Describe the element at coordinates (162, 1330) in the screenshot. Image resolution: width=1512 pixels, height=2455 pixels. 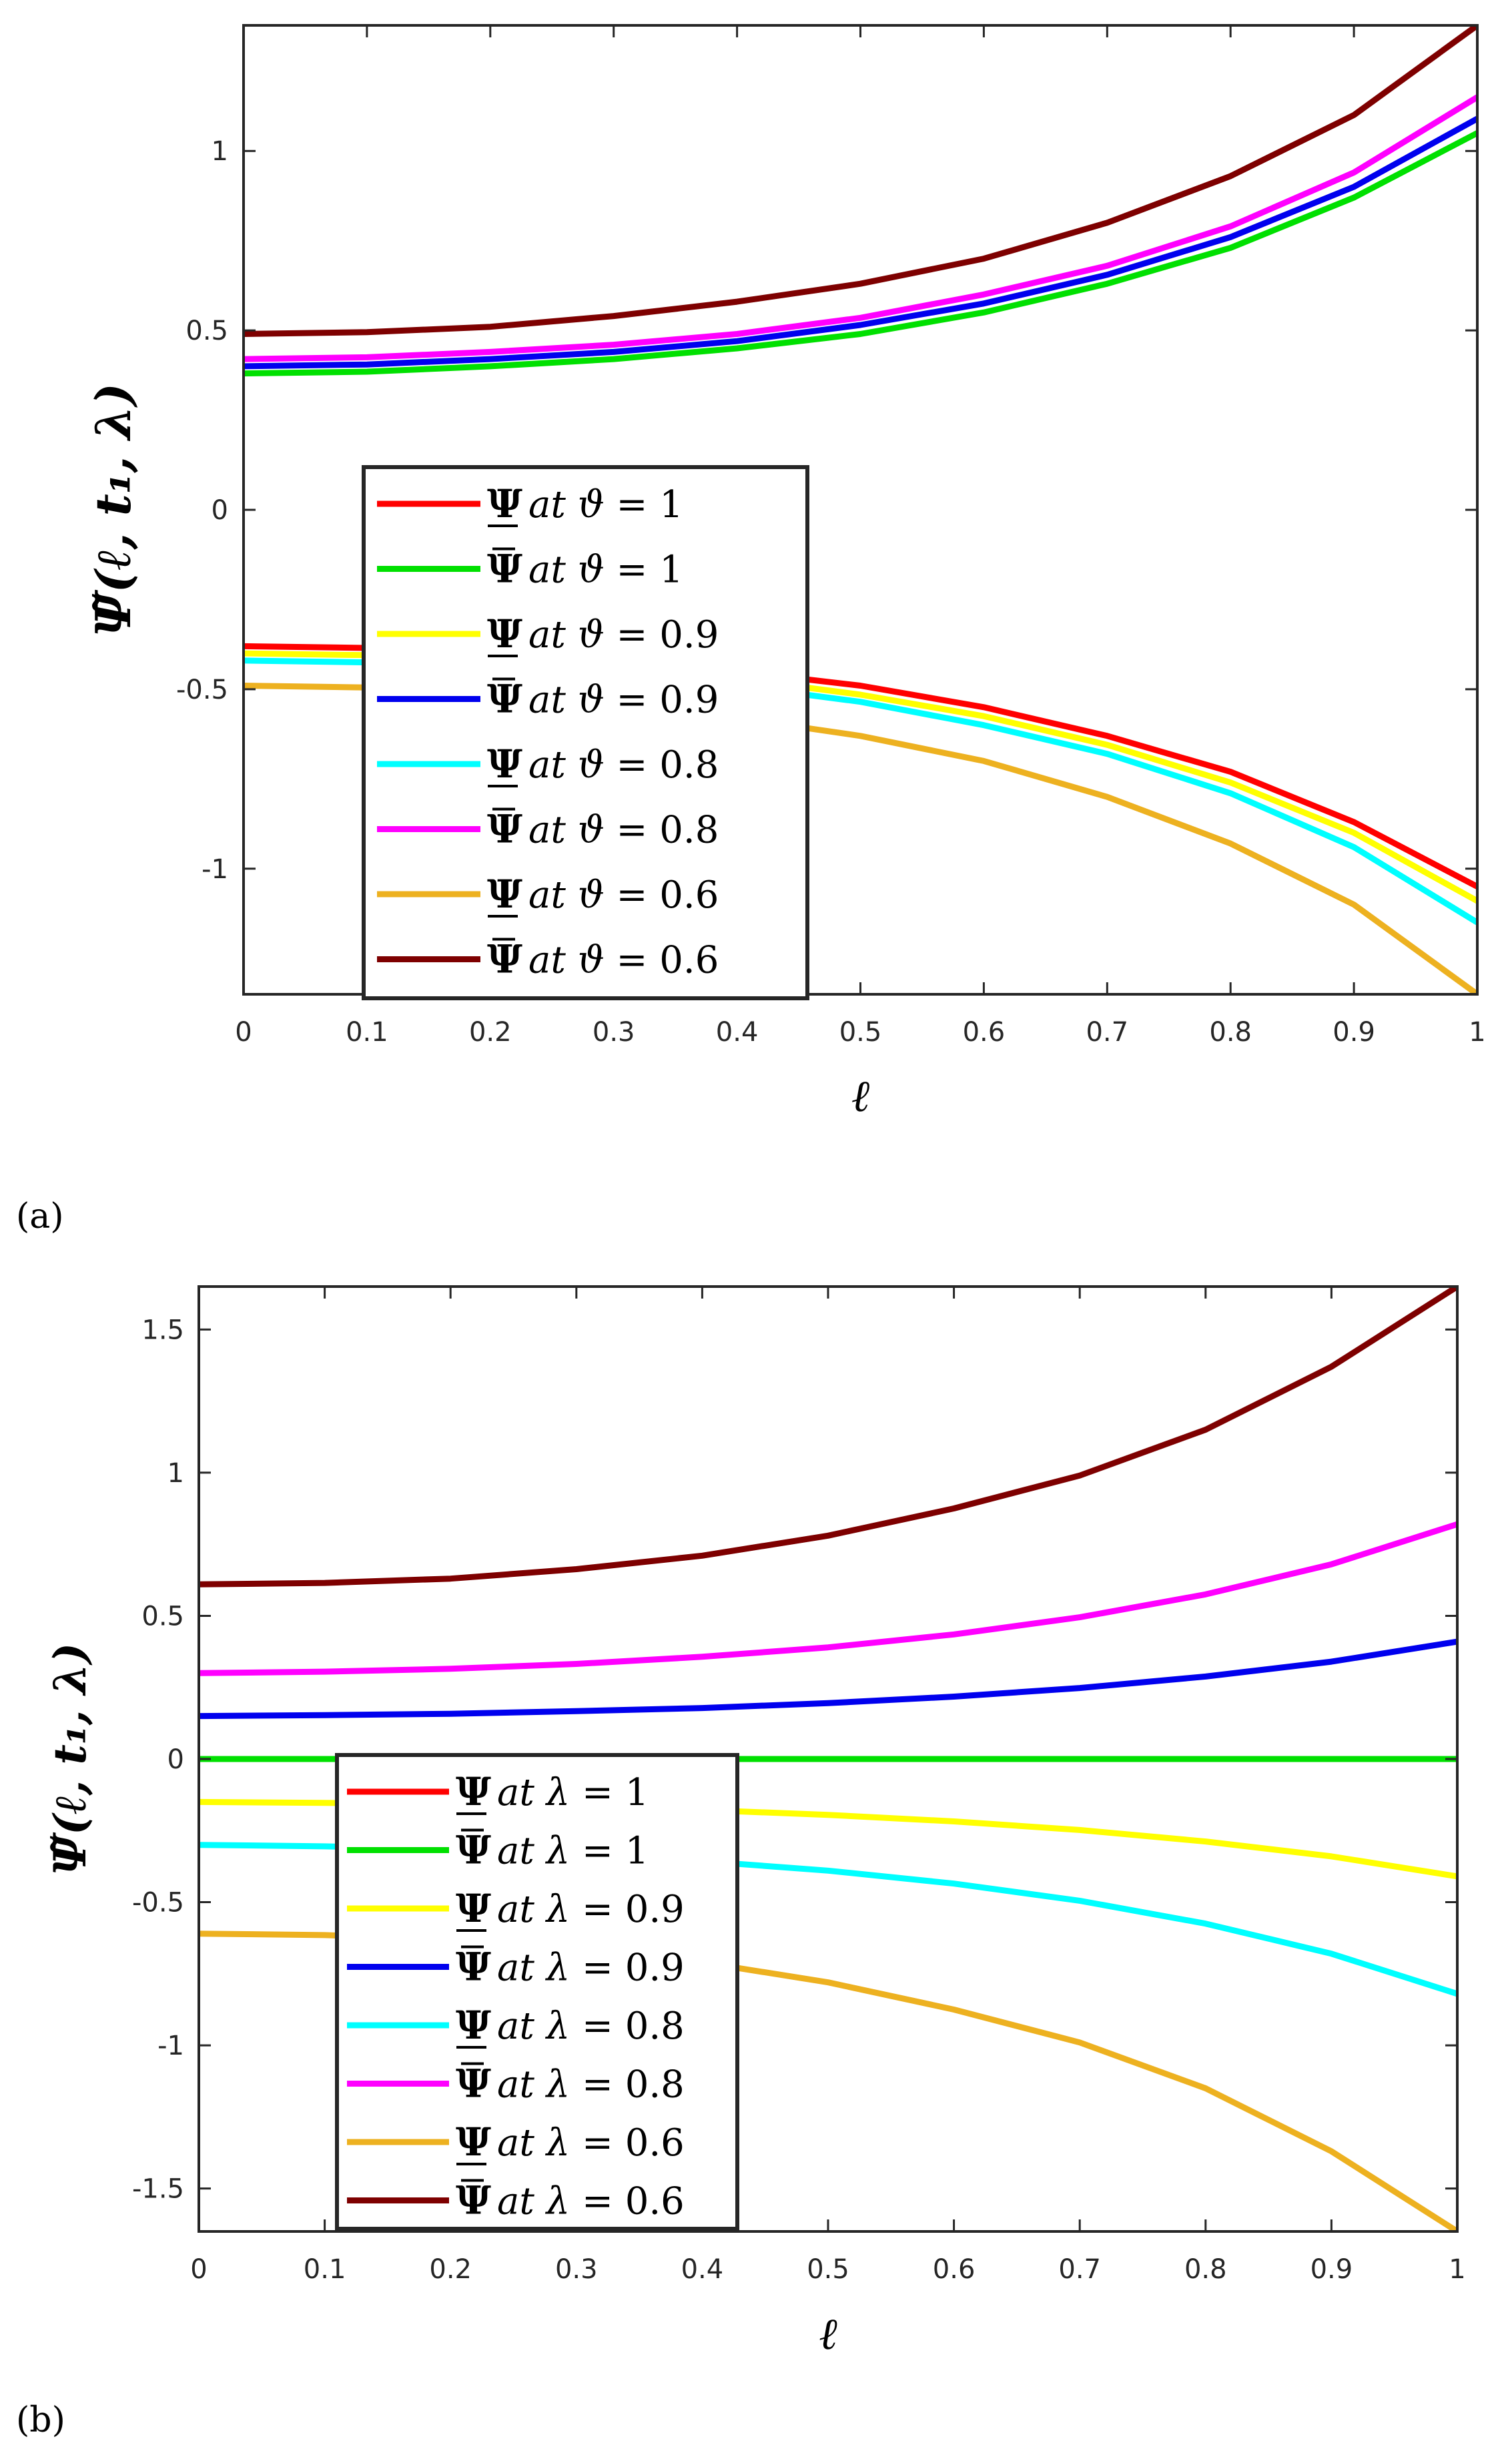
I see `y-tick-label: 1.5` at that location.